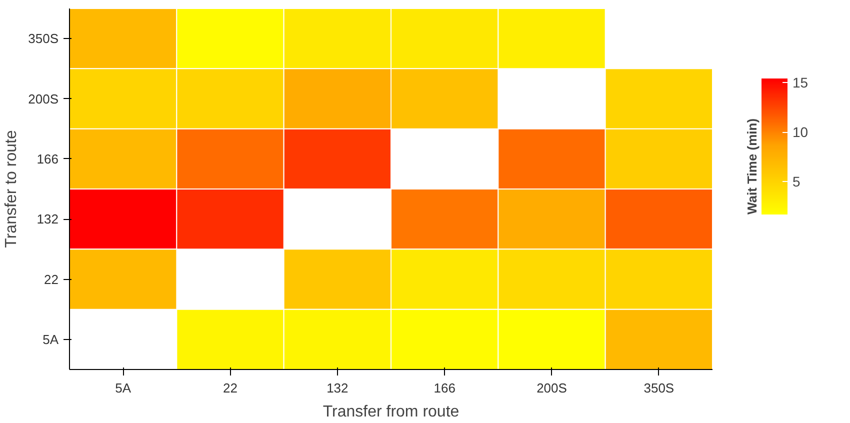  Describe the element at coordinates (230, 388) in the screenshot. I see `x-tick-label: 22` at that location.